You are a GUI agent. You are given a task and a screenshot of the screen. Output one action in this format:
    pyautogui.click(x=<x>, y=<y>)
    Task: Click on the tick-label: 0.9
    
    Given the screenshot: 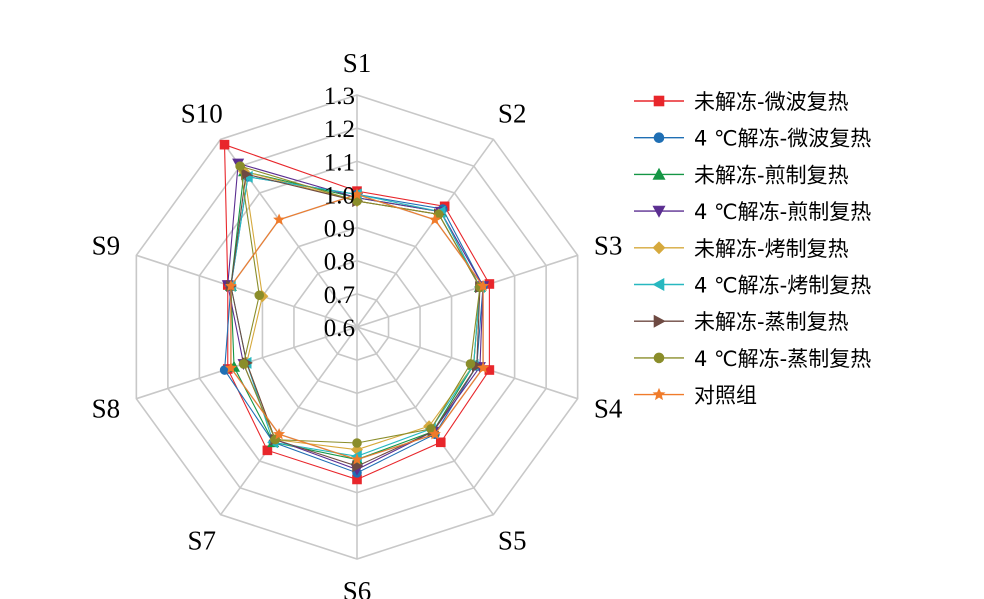 What is the action you would take?
    pyautogui.click(x=339, y=229)
    